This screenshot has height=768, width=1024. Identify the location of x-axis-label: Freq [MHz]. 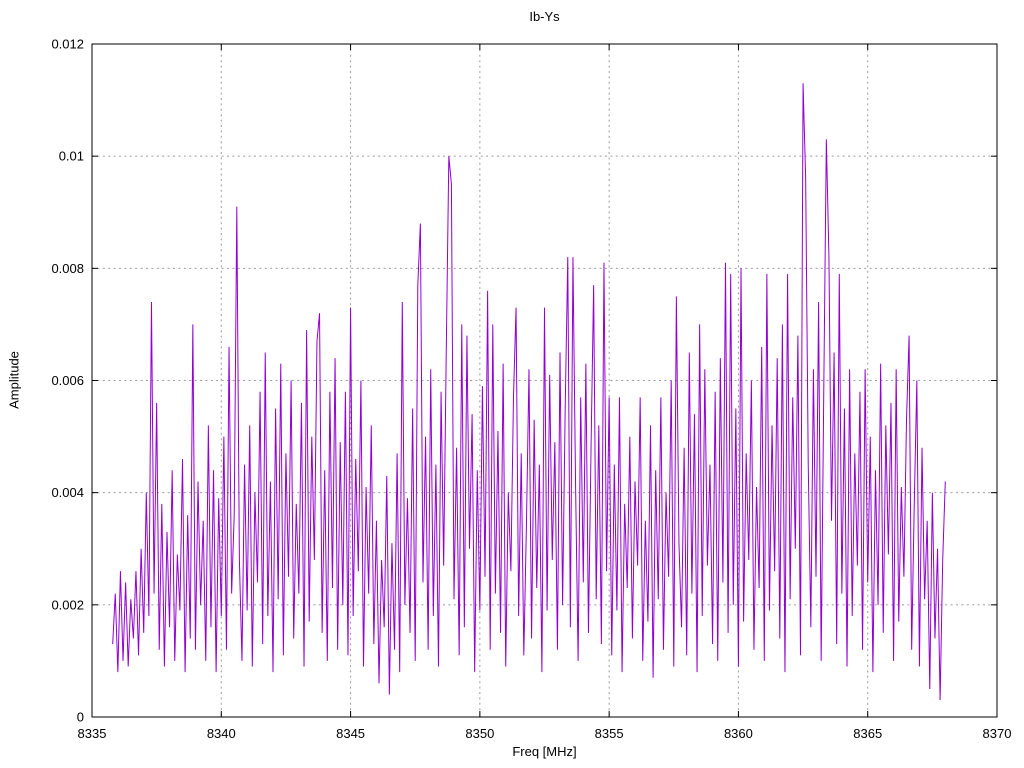
(544, 751).